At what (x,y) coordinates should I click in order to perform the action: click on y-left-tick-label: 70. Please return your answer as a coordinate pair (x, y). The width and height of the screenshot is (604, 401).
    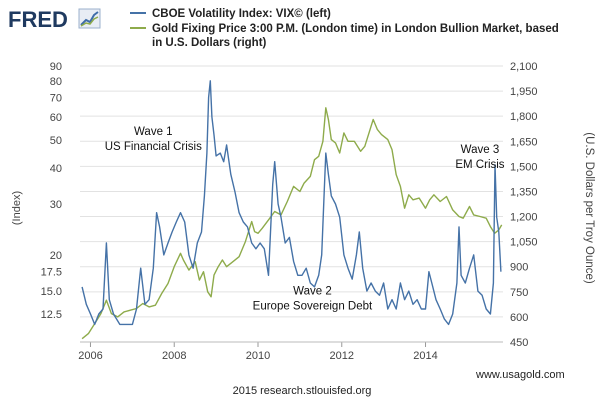
    Looking at the image, I should click on (56, 99).